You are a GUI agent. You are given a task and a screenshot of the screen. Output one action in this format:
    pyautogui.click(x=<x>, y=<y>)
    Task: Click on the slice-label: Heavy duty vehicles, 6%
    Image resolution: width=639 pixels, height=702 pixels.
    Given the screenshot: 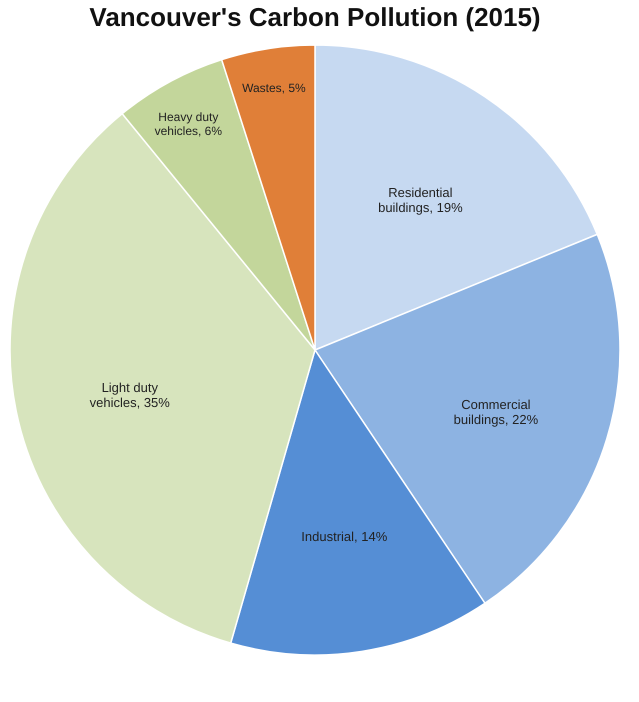 What is the action you would take?
    pyautogui.click(x=188, y=124)
    